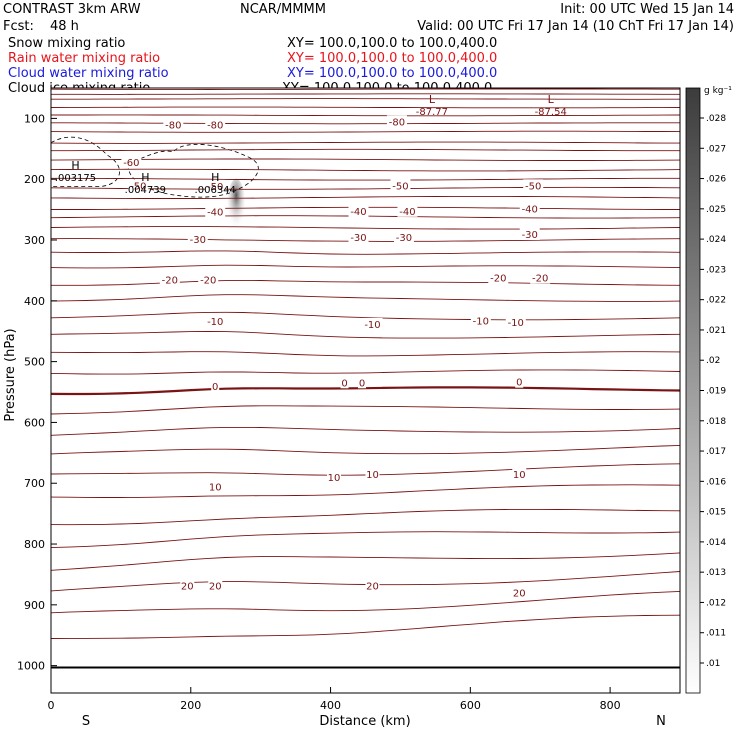 The width and height of the screenshot is (740, 740). I want to click on field-name-snow: Snow mixing ratio, so click(67, 43).